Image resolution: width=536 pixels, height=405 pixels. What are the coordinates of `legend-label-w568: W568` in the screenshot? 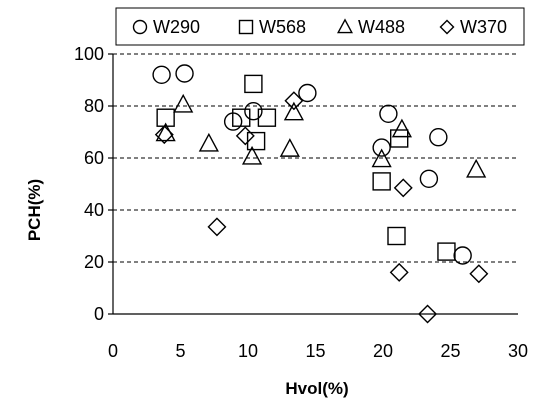 It's located at (282, 27).